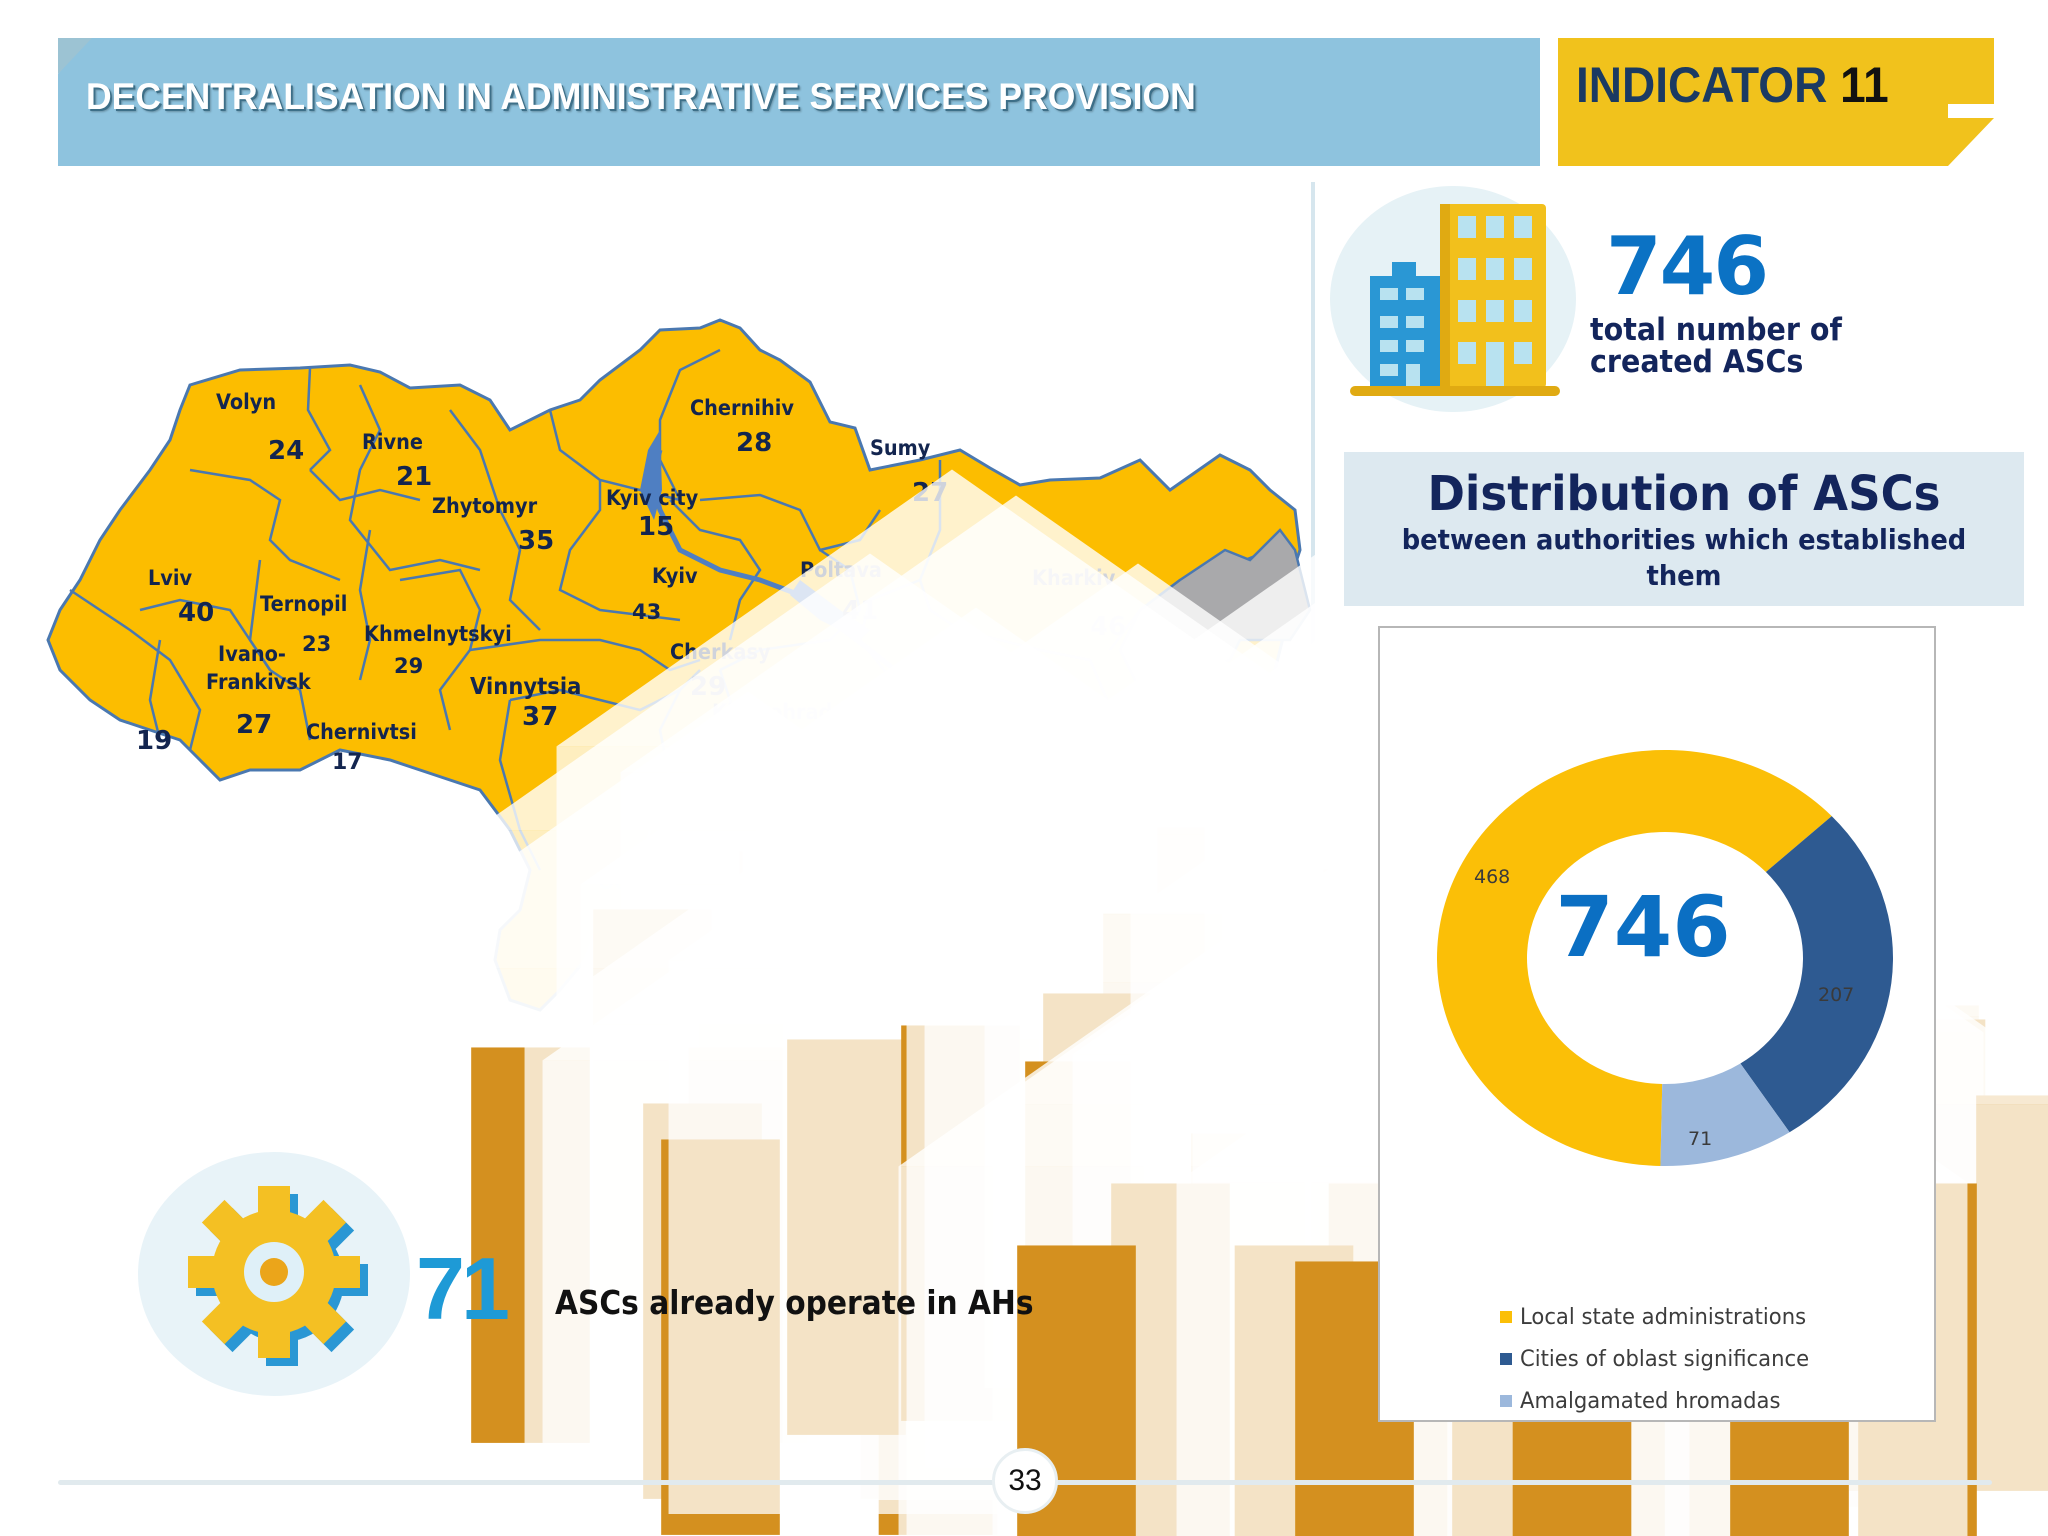 The height and width of the screenshot is (1536, 2048). I want to click on donut-chart-svg, so click(1665, 958).